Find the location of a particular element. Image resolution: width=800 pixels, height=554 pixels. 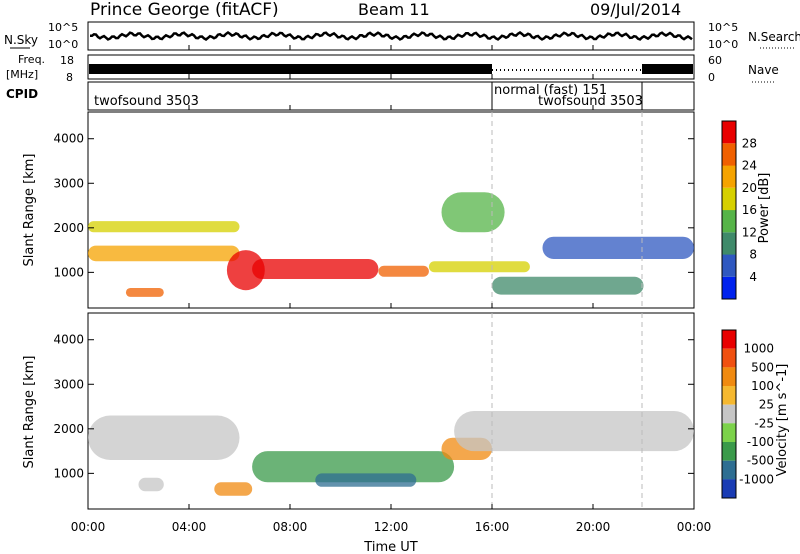

time-tick-label-6: 20:00 is located at coordinates (593, 527).